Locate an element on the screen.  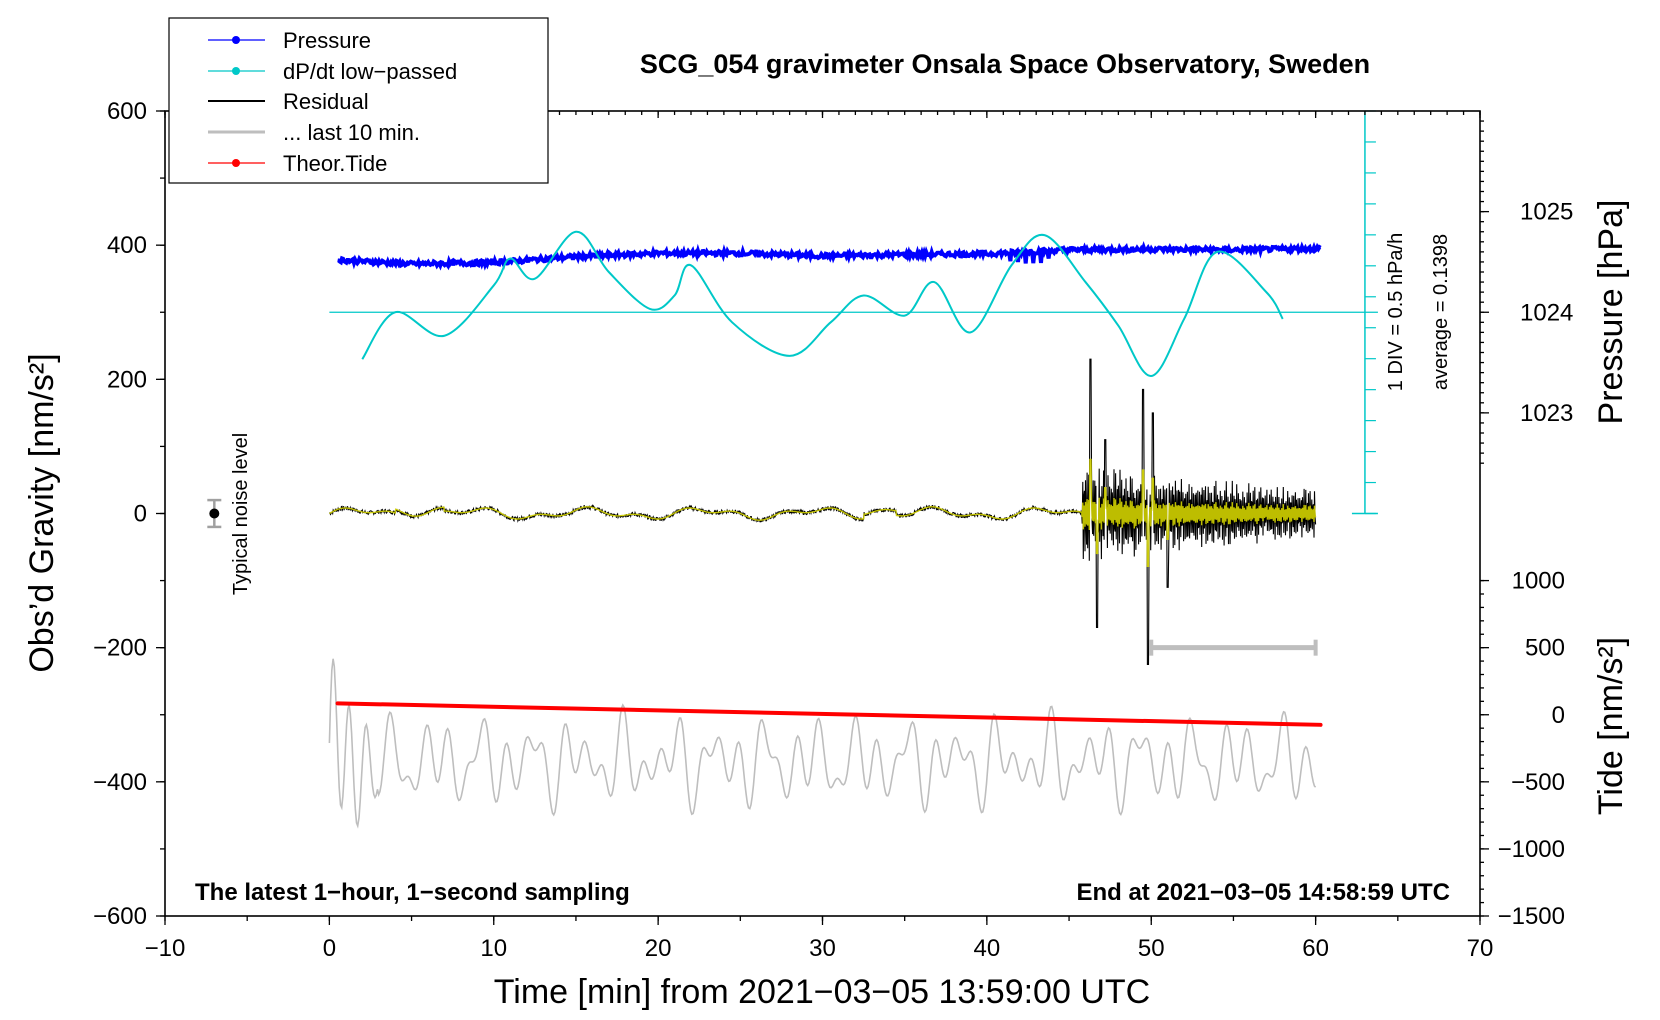
x-tick-label: 10 is located at coordinates (493, 948).